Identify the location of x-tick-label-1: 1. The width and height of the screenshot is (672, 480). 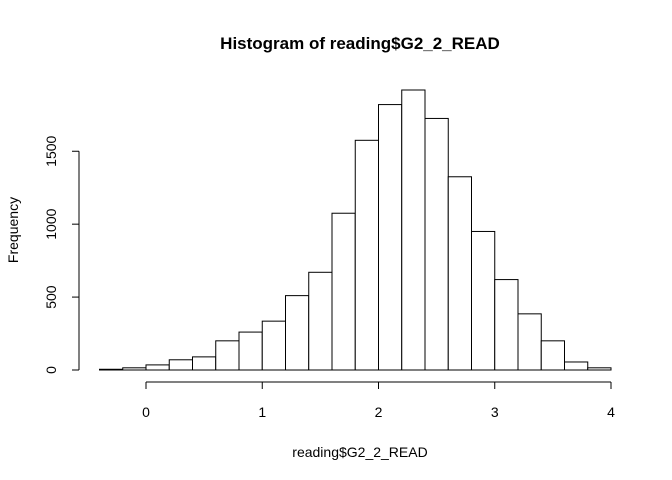
(262, 412).